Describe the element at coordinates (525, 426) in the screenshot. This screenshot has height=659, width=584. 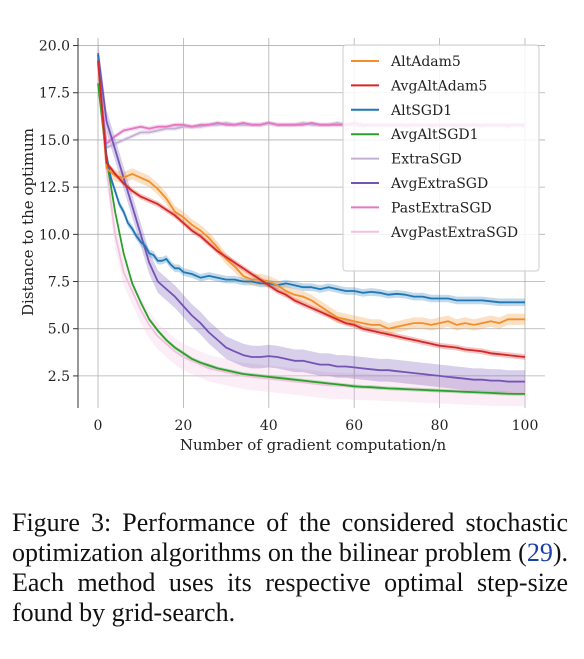
I see `x-tick-label: 100` at that location.